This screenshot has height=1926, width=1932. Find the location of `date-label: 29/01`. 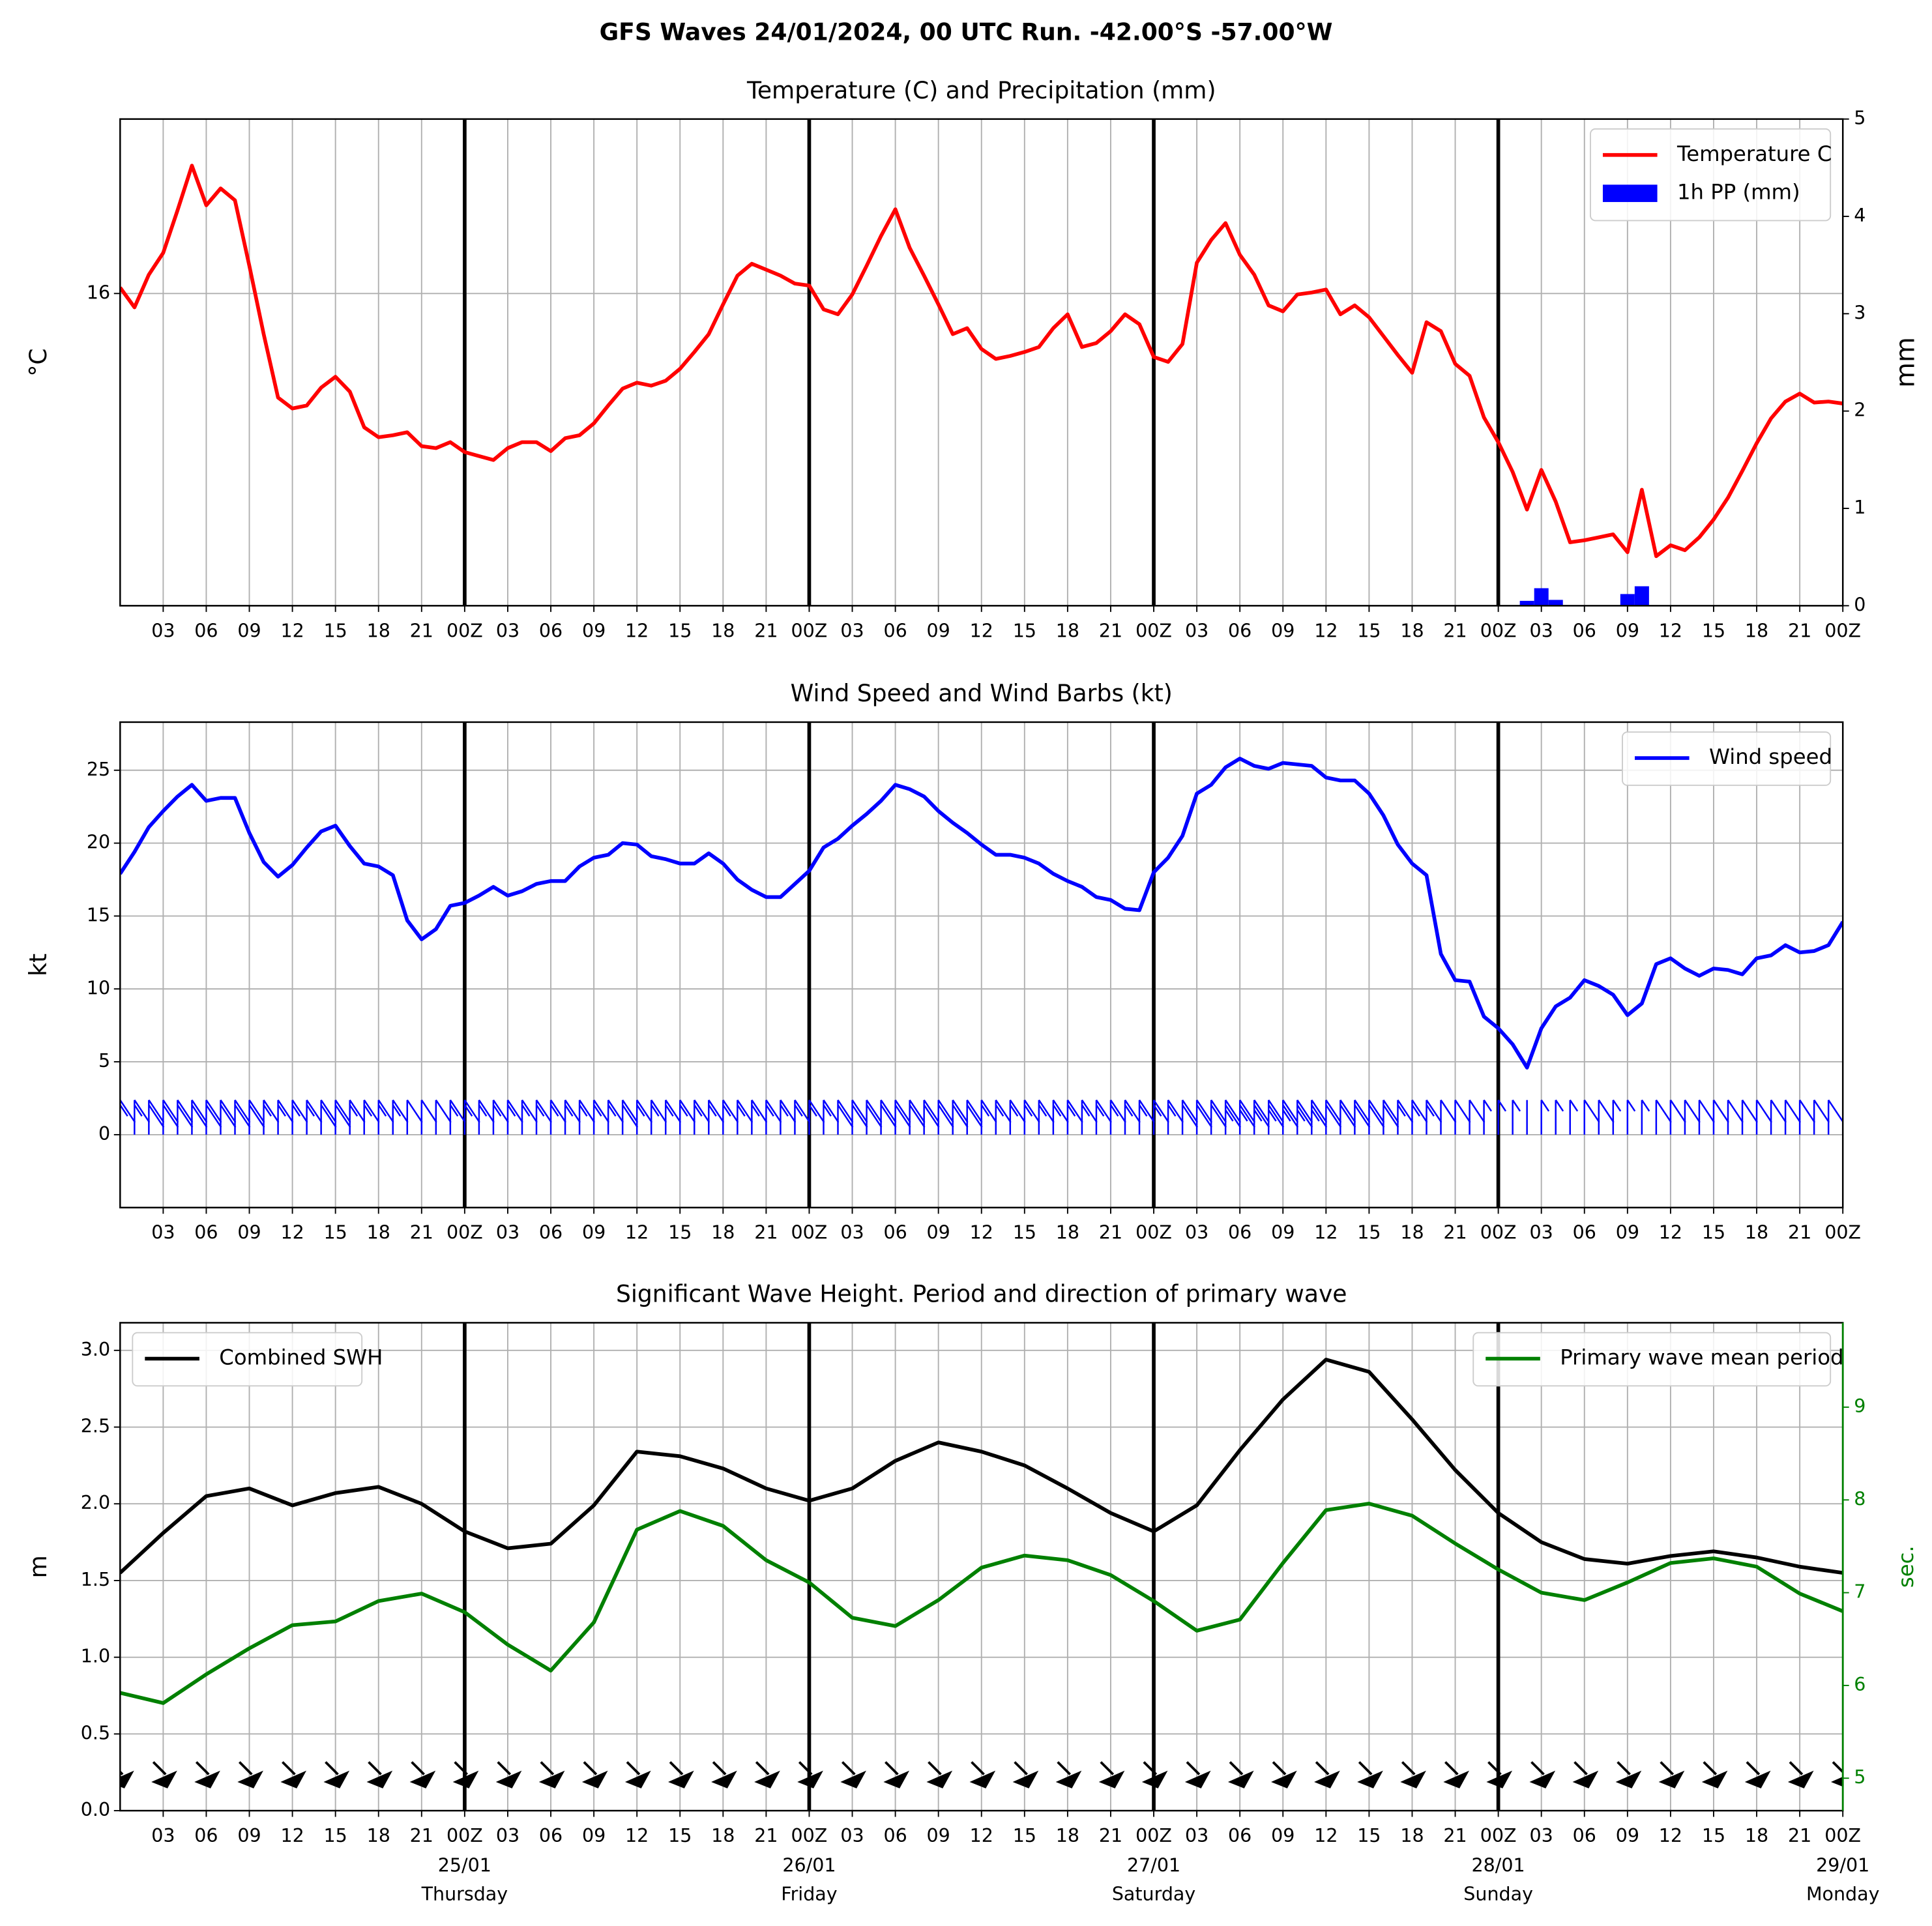

date-label: 29/01 is located at coordinates (1842, 1865).